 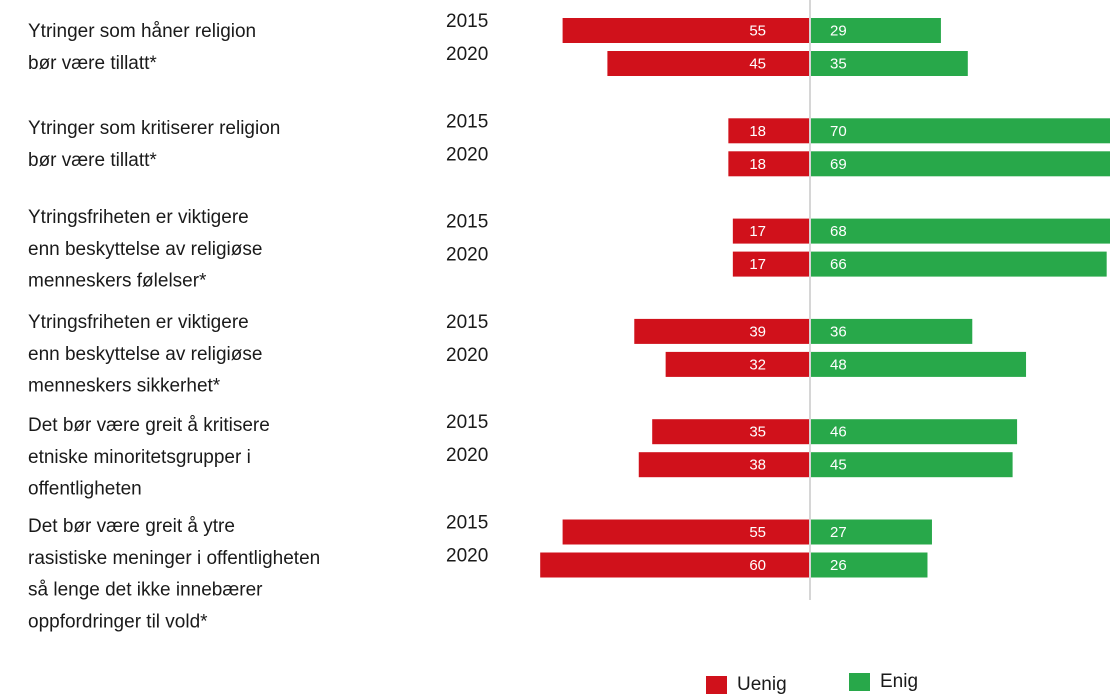 I want to click on value-label: 38, so click(x=757, y=465).